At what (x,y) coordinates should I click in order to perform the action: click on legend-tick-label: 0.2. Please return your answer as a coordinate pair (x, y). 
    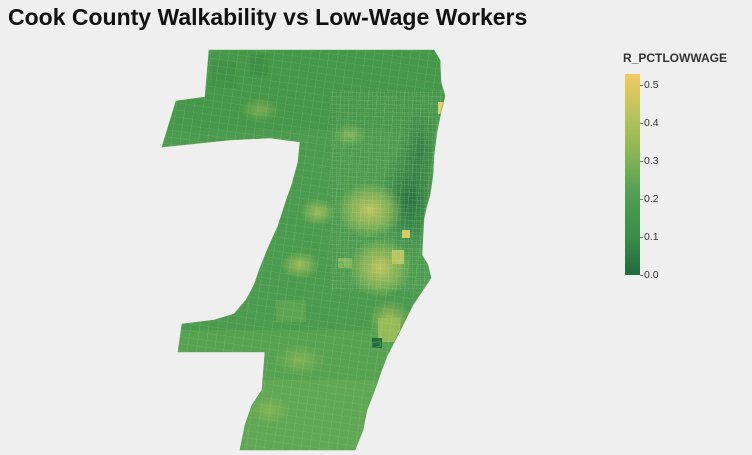
    Looking at the image, I should click on (651, 199).